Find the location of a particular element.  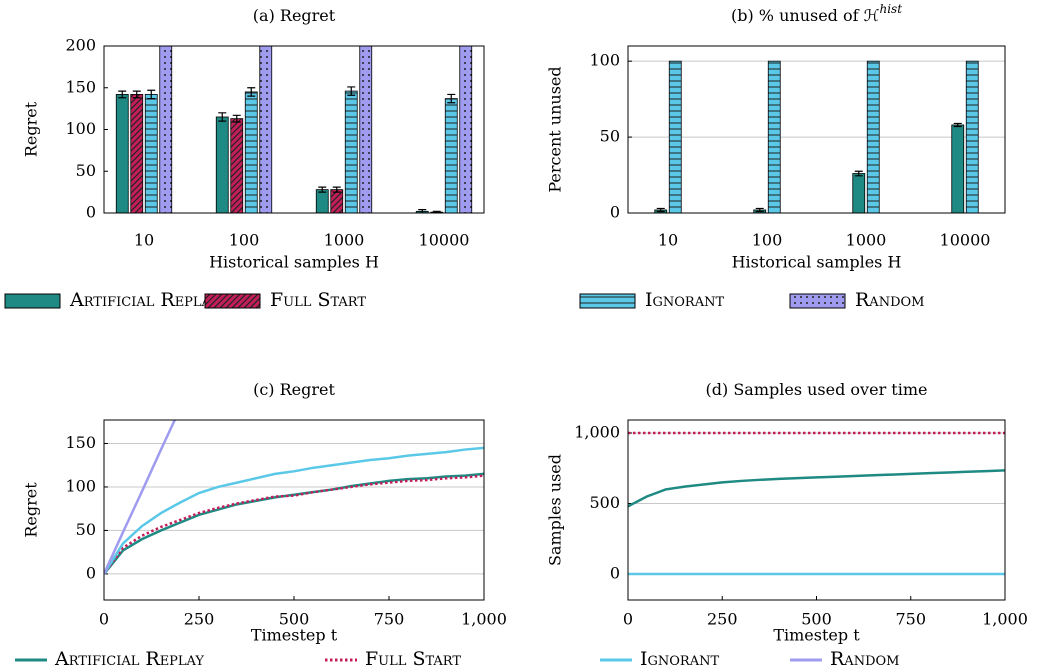

y-tick-label: 1,000 is located at coordinates (597, 431).